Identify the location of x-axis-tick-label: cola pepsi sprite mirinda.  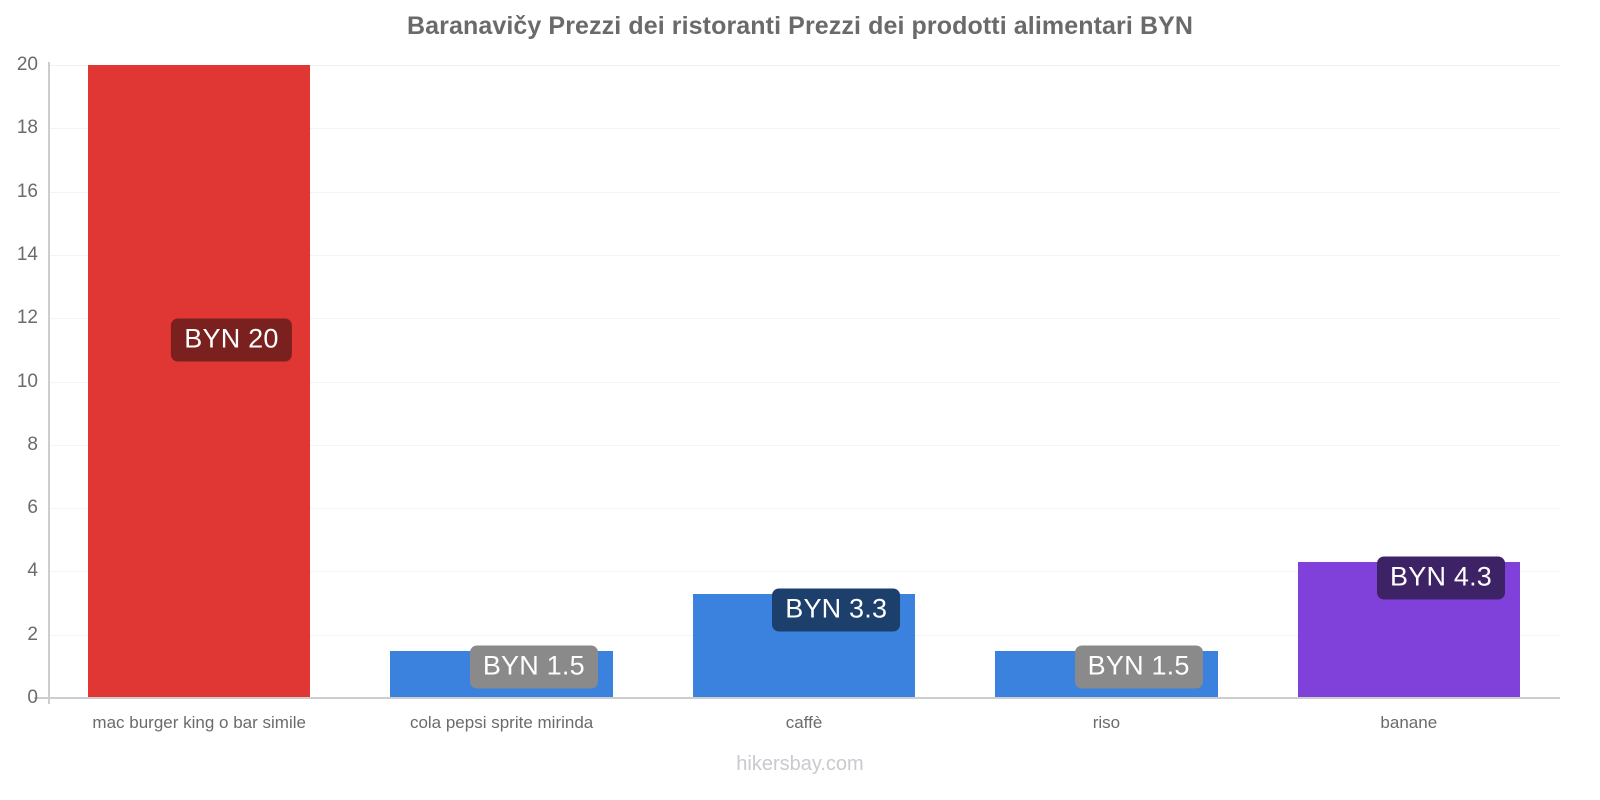
(501, 722).